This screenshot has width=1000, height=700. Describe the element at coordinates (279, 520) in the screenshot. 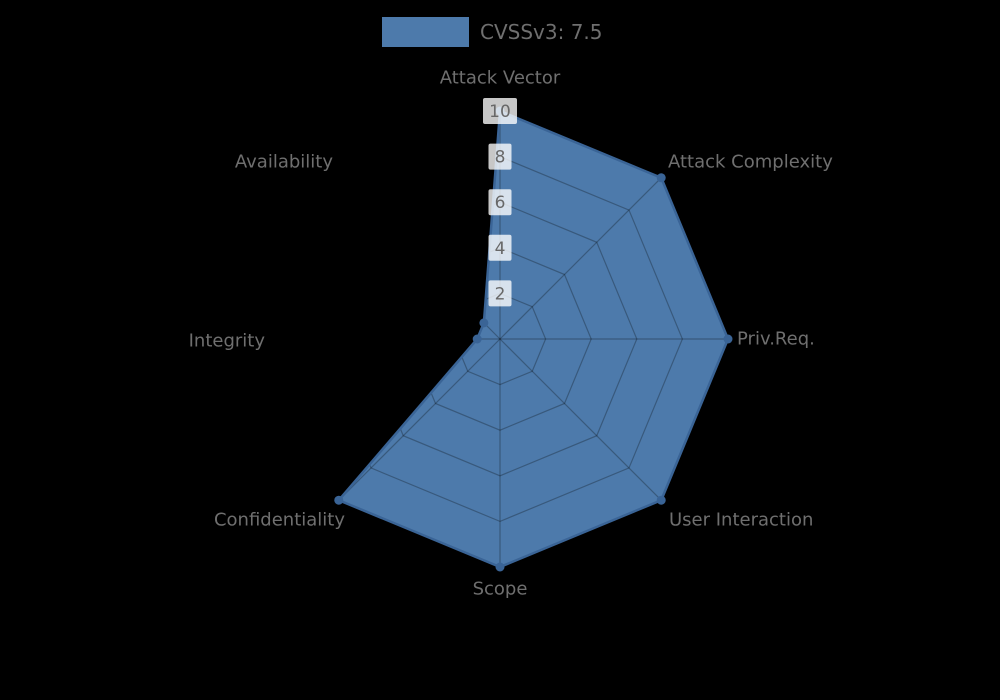

I see `axis-label-confidentiality: Confidentiality` at that location.